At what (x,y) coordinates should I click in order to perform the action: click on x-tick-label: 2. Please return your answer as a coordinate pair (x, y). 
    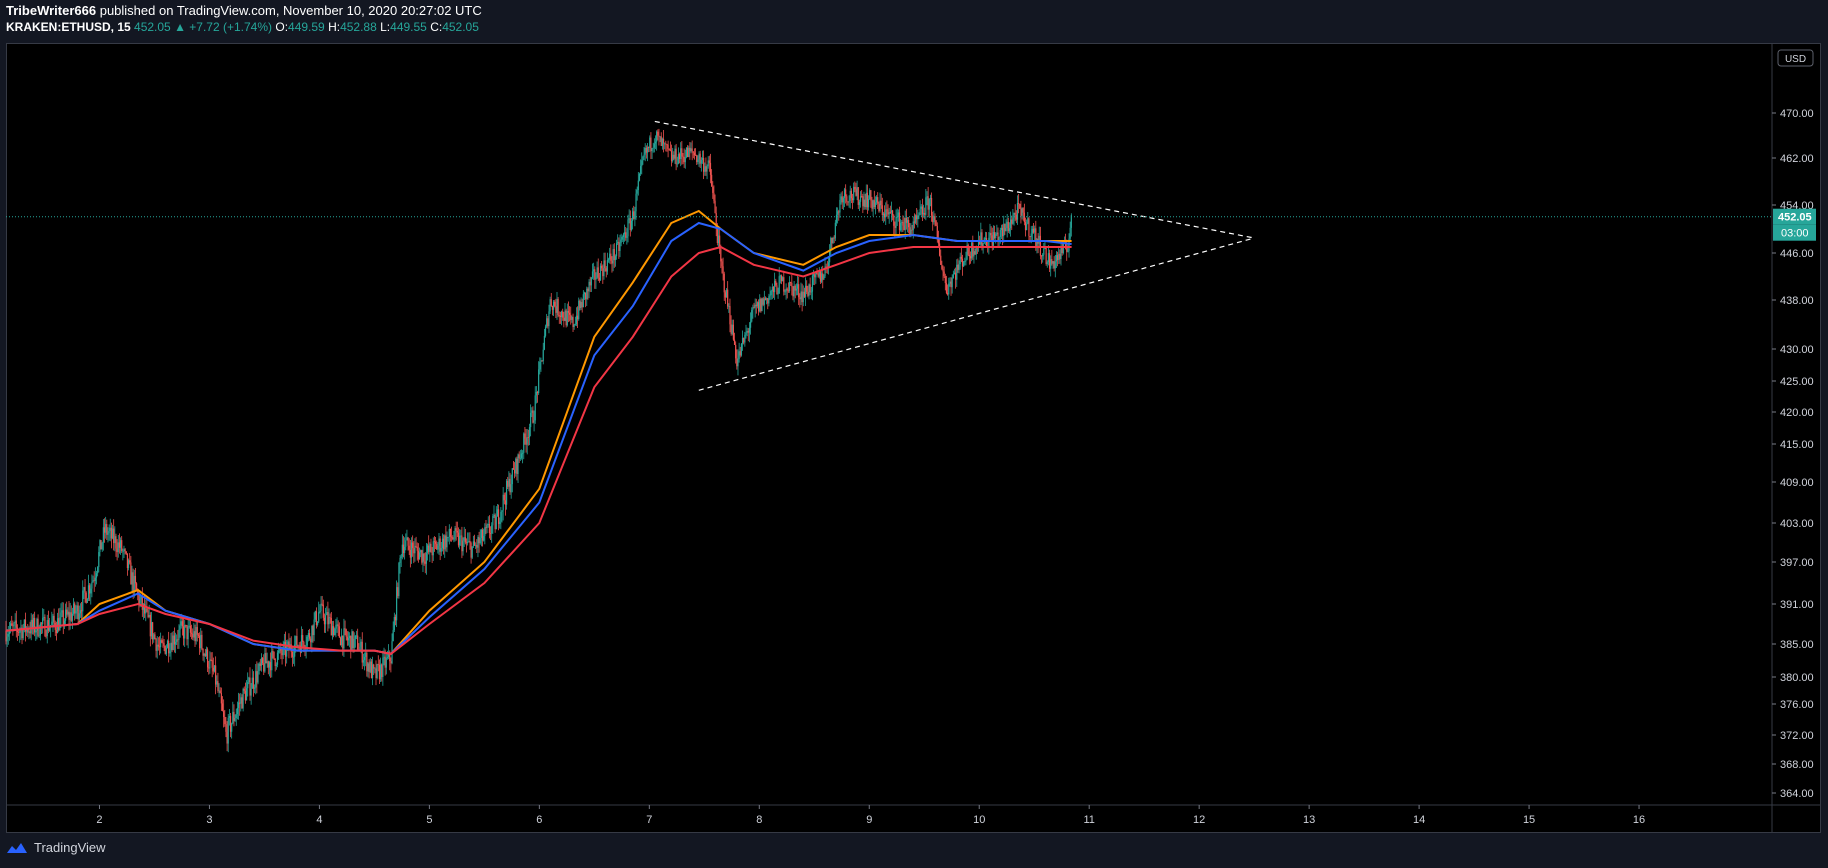
    Looking at the image, I should click on (99, 820).